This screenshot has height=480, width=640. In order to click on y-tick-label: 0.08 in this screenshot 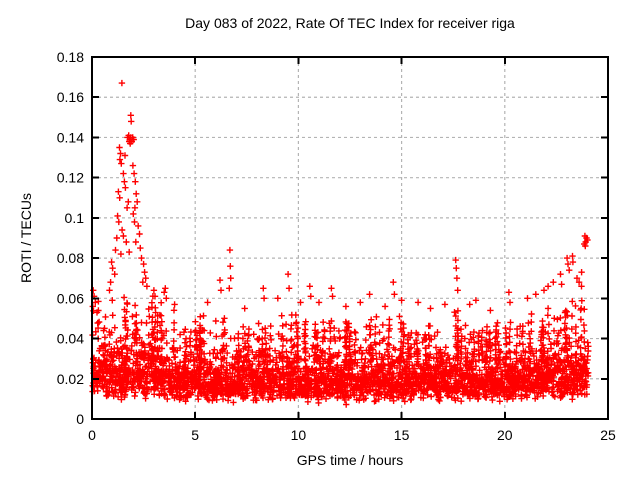, I will do `click(70, 258)`.